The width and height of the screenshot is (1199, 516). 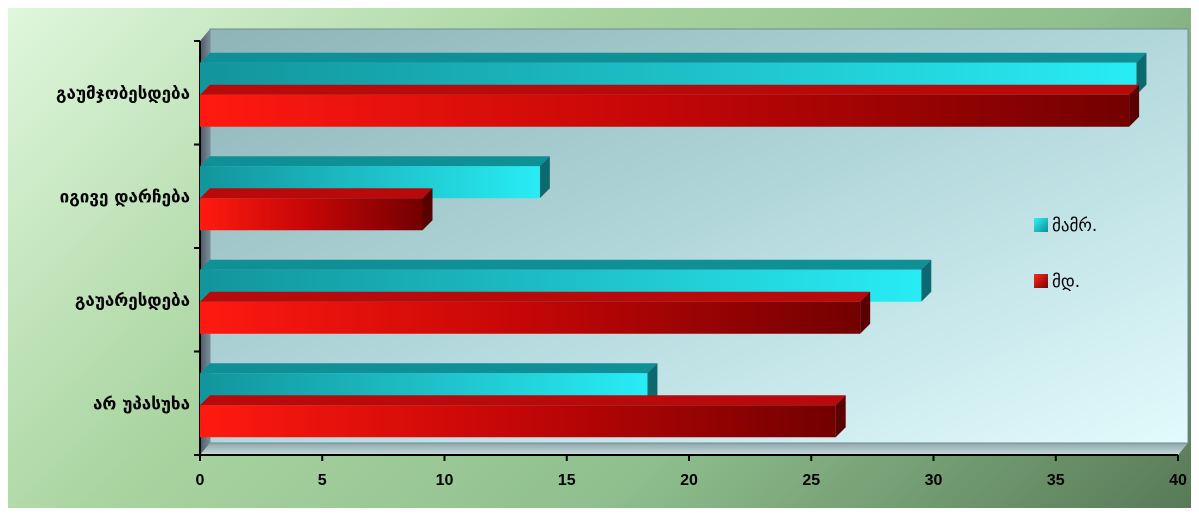 I want to click on legend-item-male: მამრ., so click(x=1065, y=226).